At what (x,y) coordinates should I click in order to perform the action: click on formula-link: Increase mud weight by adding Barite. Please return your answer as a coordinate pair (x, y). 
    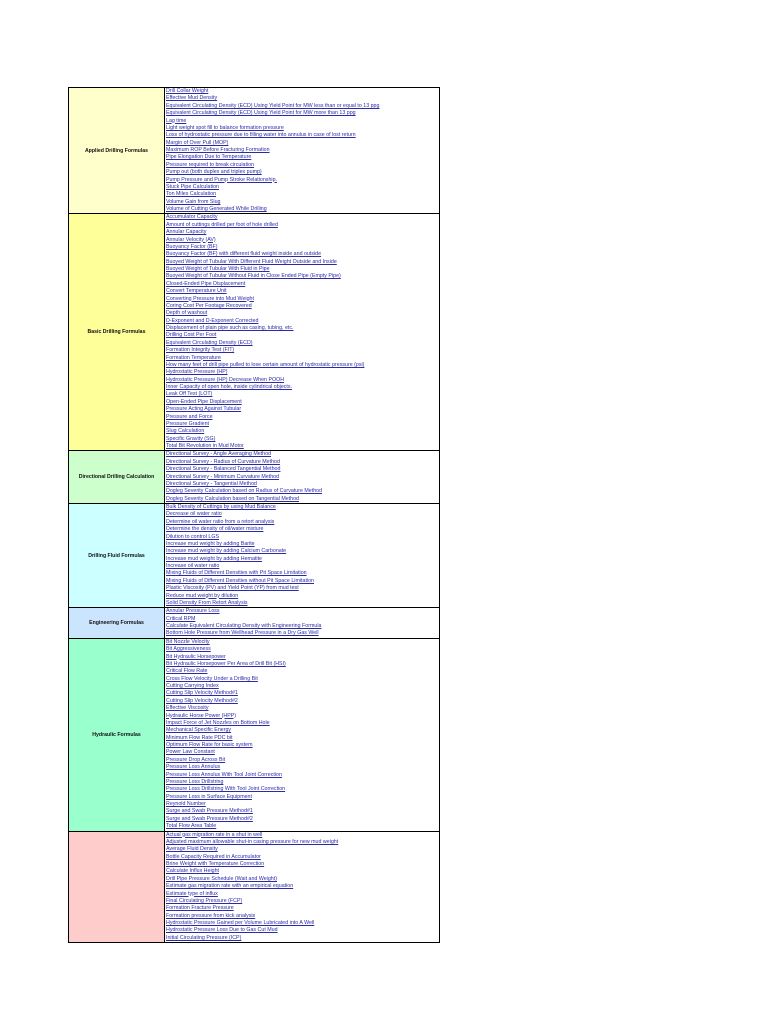
    Looking at the image, I should click on (210, 543).